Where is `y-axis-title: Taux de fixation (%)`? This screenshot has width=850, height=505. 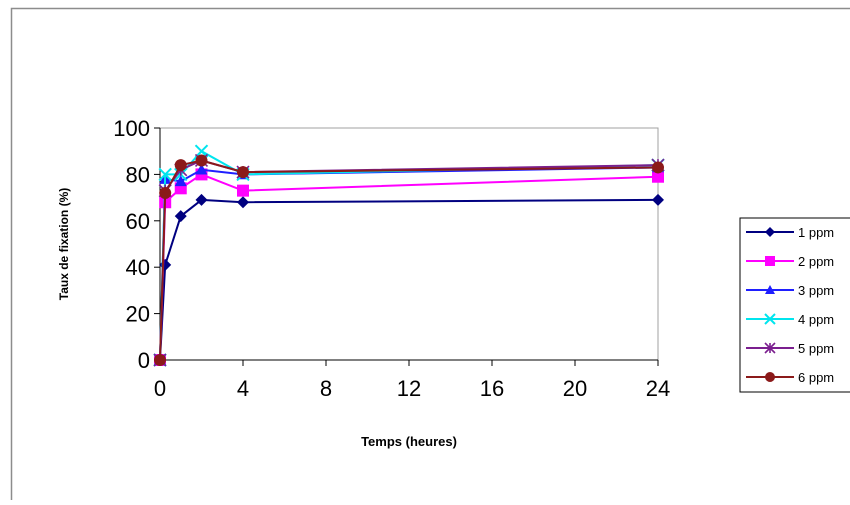 y-axis-title: Taux de fixation (%) is located at coordinates (64, 244).